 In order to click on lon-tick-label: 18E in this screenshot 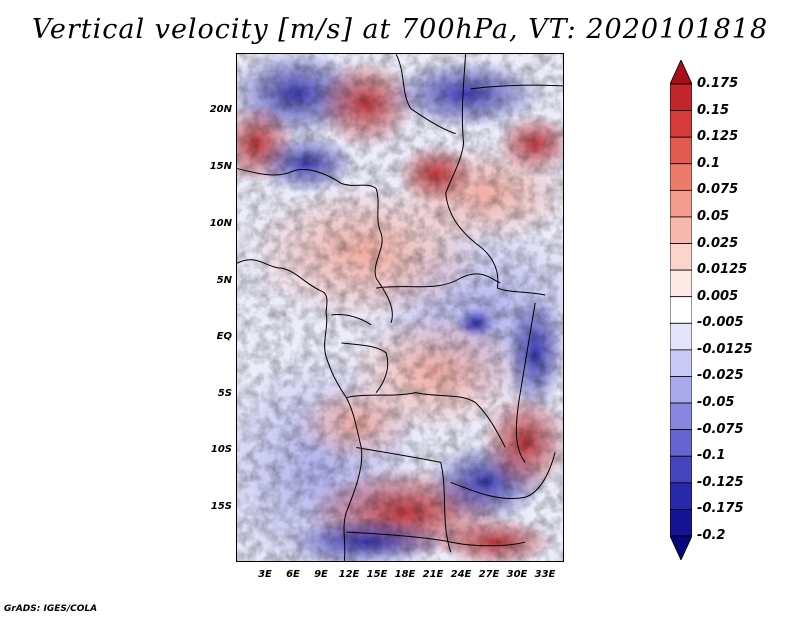, I will do `click(405, 574)`.